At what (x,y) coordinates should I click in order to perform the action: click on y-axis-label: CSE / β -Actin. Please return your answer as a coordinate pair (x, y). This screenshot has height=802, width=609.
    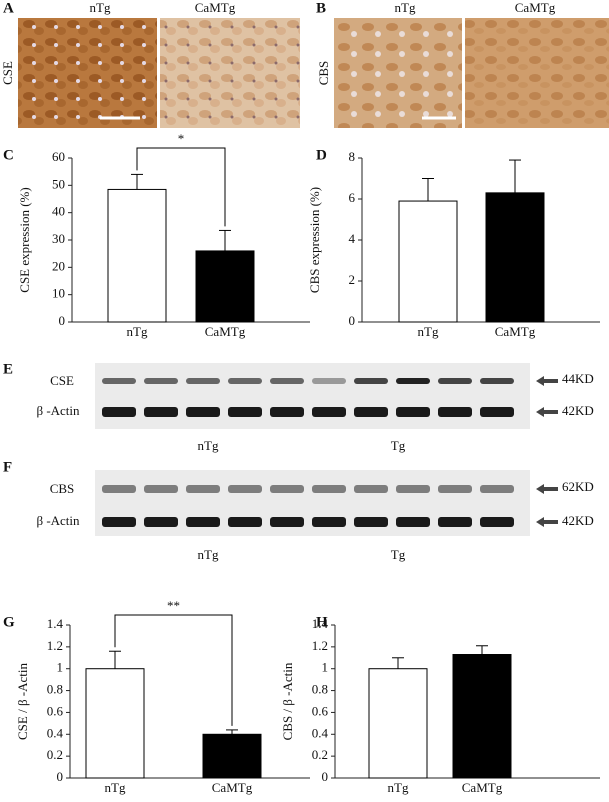
    Looking at the image, I should click on (22, 701).